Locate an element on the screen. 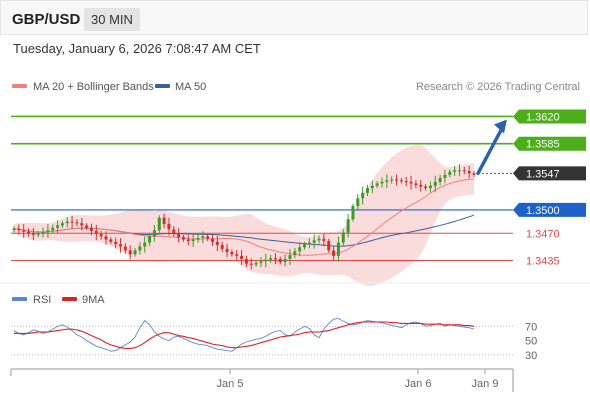 This screenshot has height=400, width=590. level-label-3: 1.3500 is located at coordinates (543, 211).